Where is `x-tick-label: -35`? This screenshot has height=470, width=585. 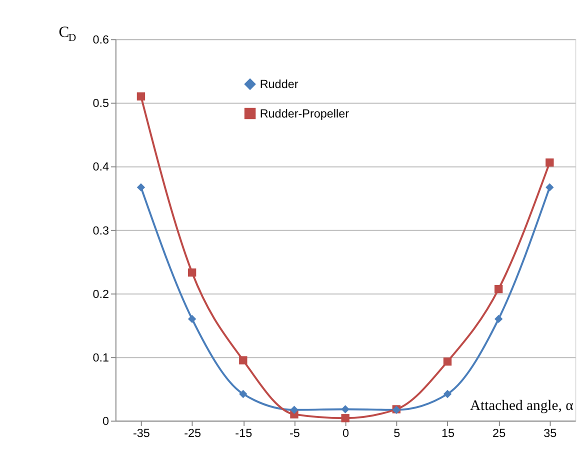
x-tick-label: -35 is located at coordinates (141, 433).